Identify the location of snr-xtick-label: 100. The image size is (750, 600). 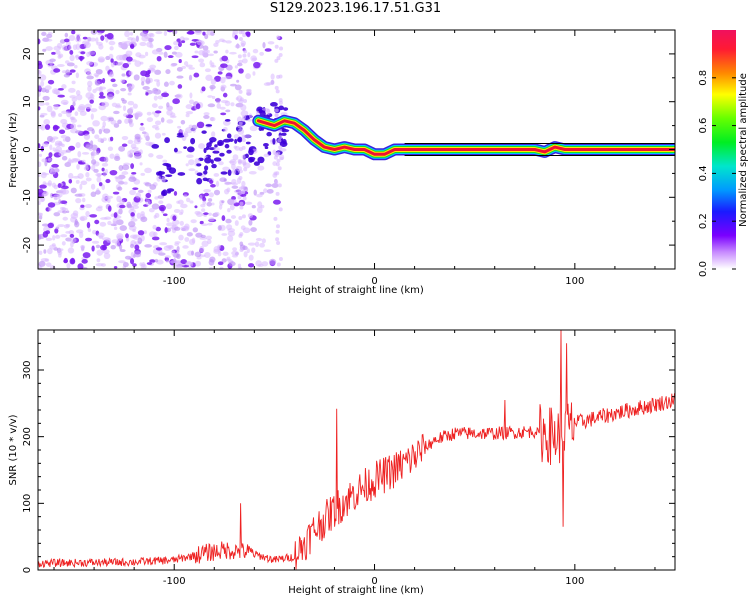
(574, 581).